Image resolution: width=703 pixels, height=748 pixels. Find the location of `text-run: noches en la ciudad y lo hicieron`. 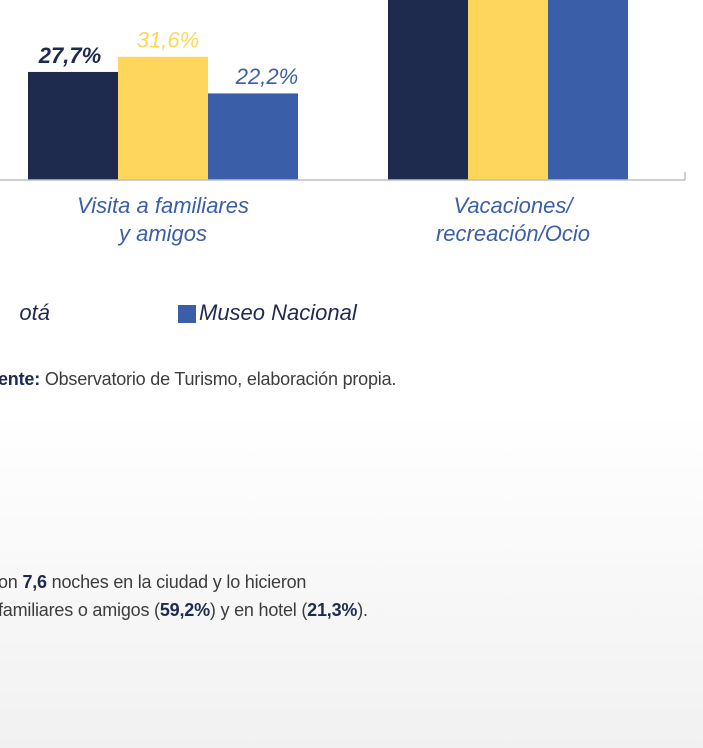

text-run: noches en la ciudad y lo hicieron is located at coordinates (176, 582).